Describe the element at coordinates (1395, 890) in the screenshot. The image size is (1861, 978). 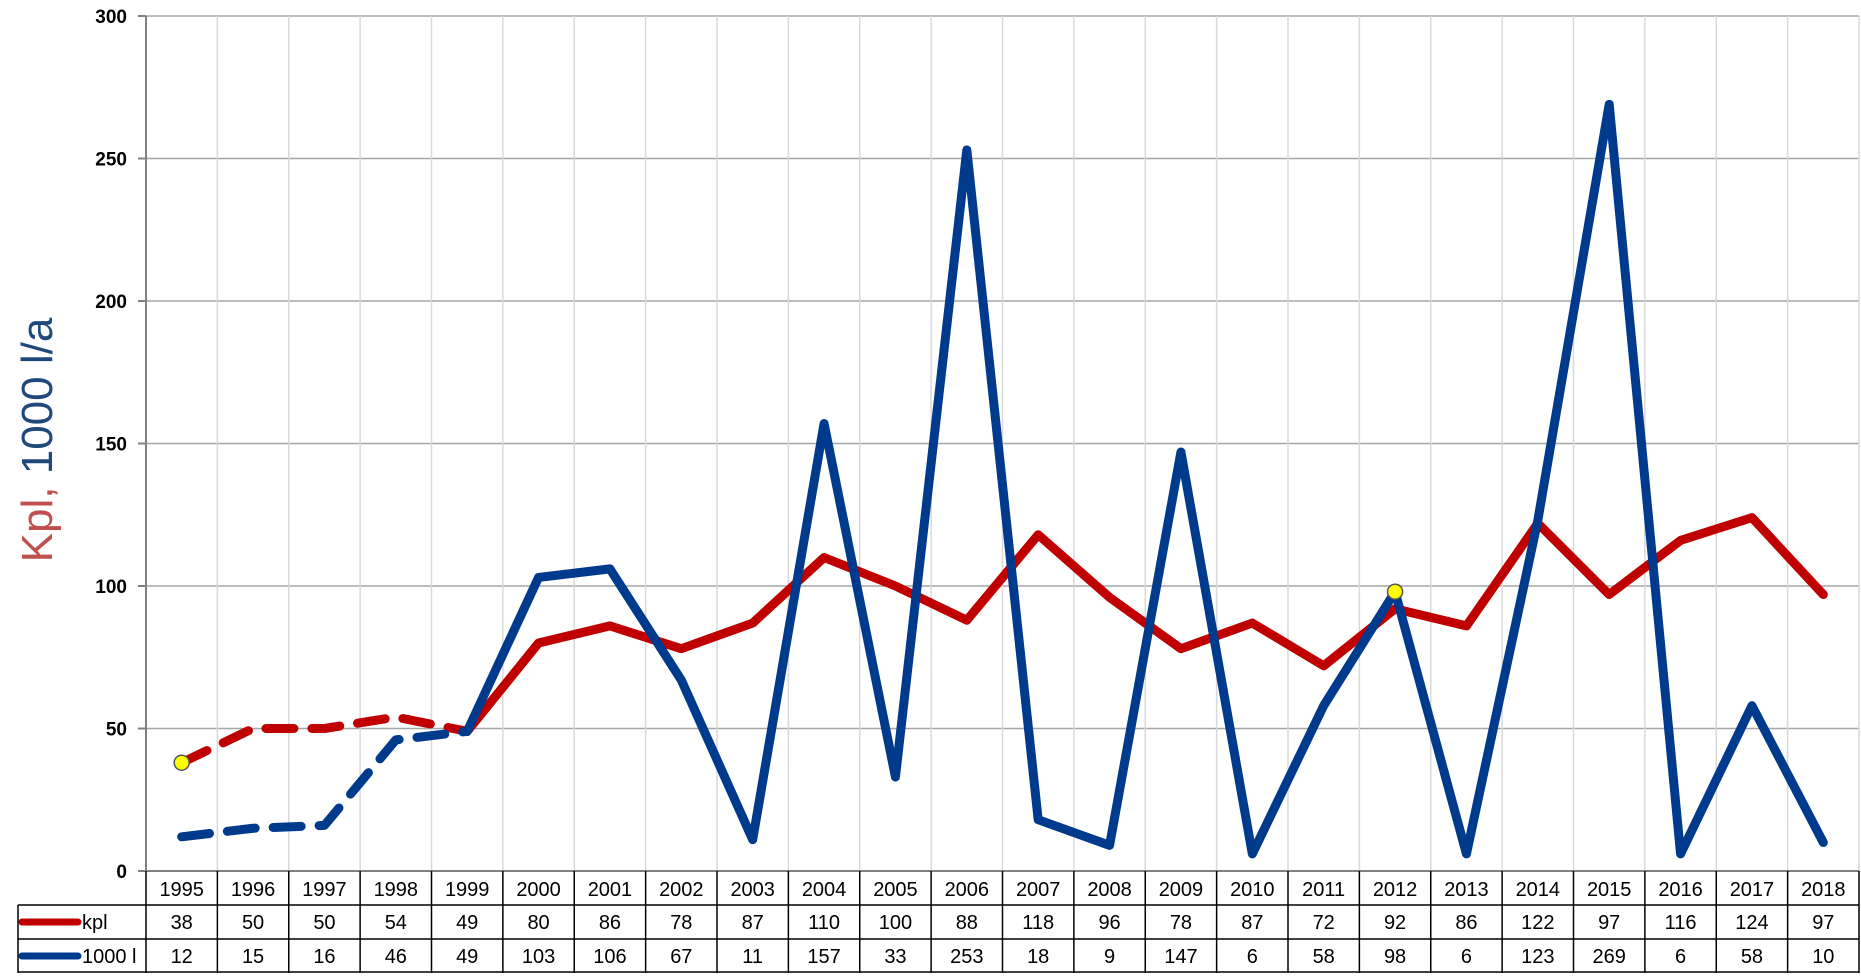
I see `x-tick-label: 2012` at that location.